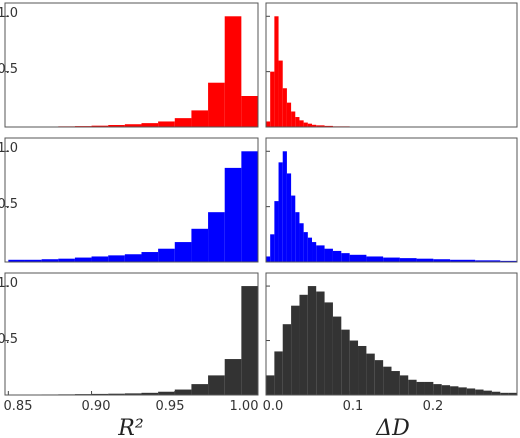  I want to click on xtick-label: 0.2, so click(433, 406).